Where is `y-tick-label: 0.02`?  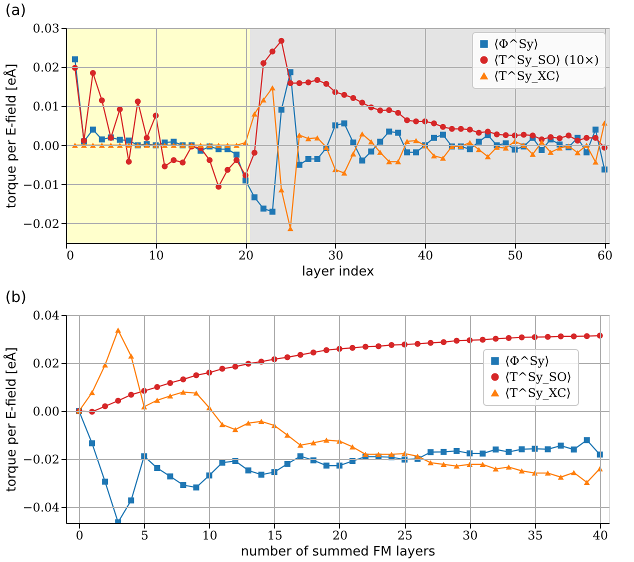 y-tick-label: 0.02 is located at coordinates (46, 67).